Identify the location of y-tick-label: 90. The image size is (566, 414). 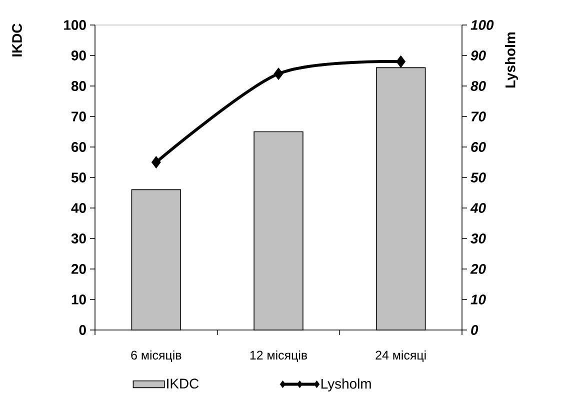
(78, 55).